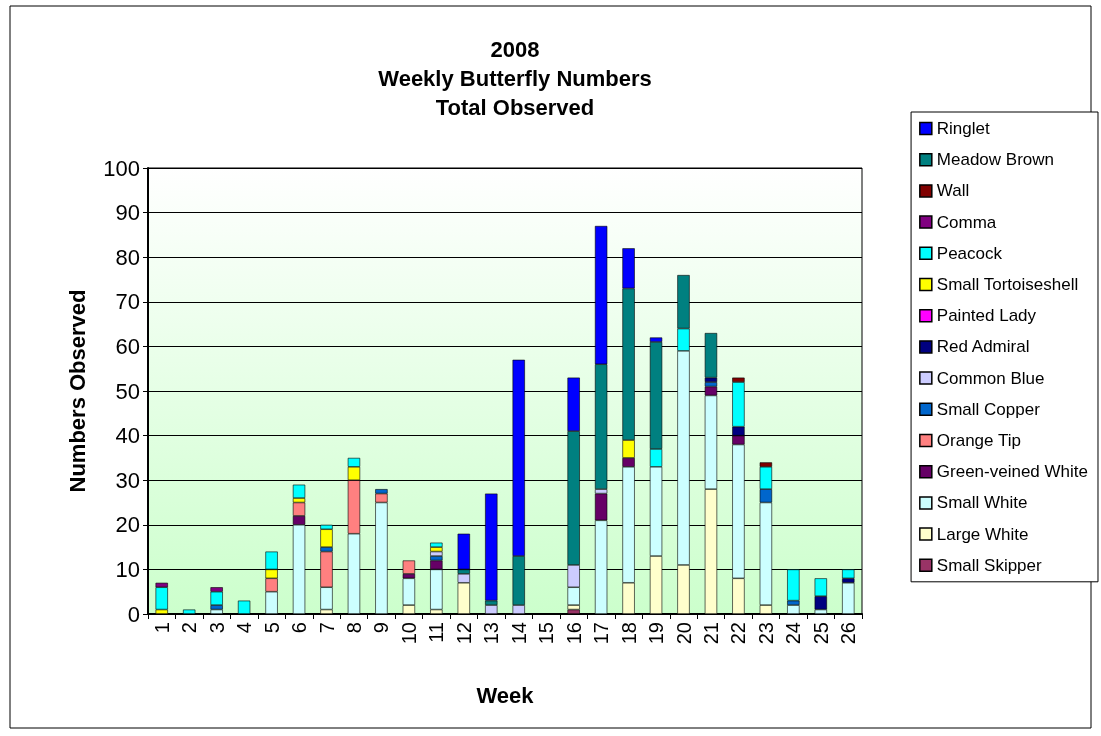 This screenshot has height=736, width=1101. I want to click on legend-label: Wall, so click(953, 191).